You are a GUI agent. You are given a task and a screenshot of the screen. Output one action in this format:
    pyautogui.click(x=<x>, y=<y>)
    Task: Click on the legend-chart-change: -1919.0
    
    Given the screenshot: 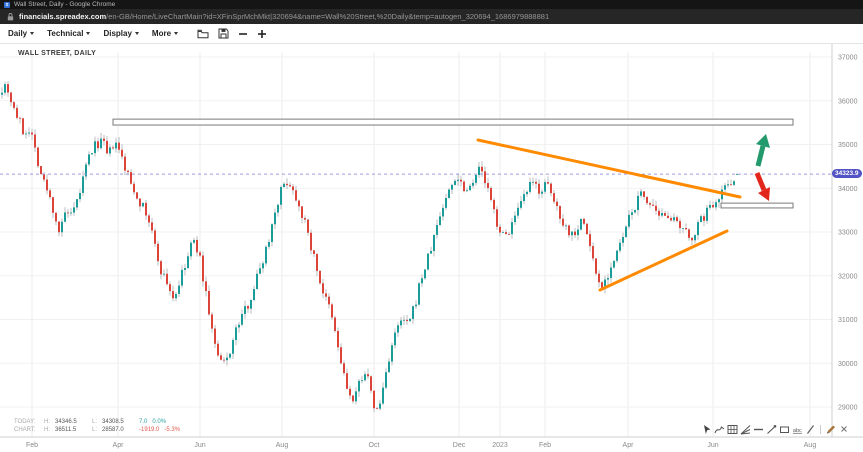 What is the action you would take?
    pyautogui.click(x=149, y=429)
    